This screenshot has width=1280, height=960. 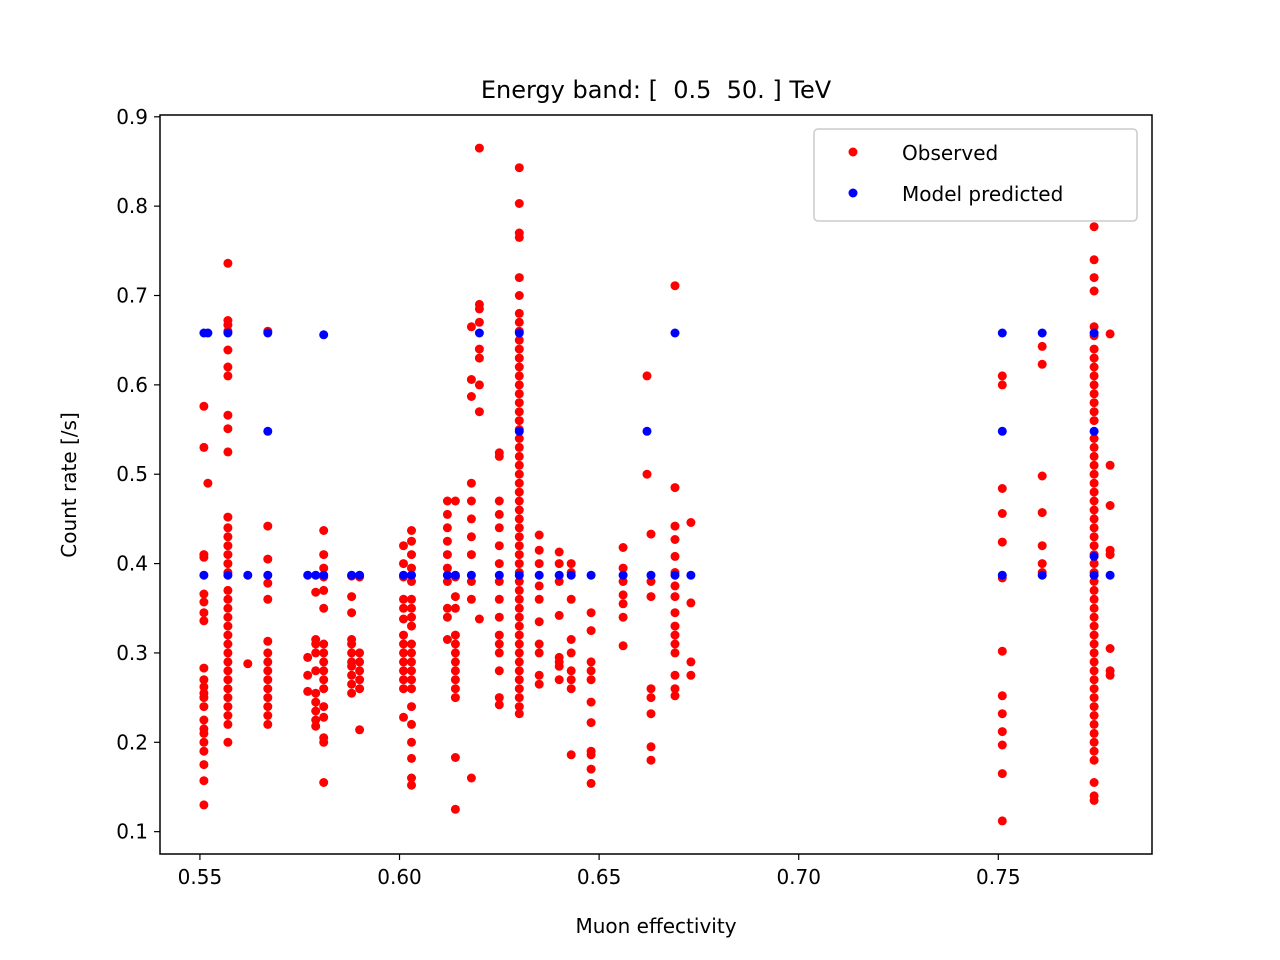 I want to click on legend-label-observed: Observed, so click(x=950, y=153).